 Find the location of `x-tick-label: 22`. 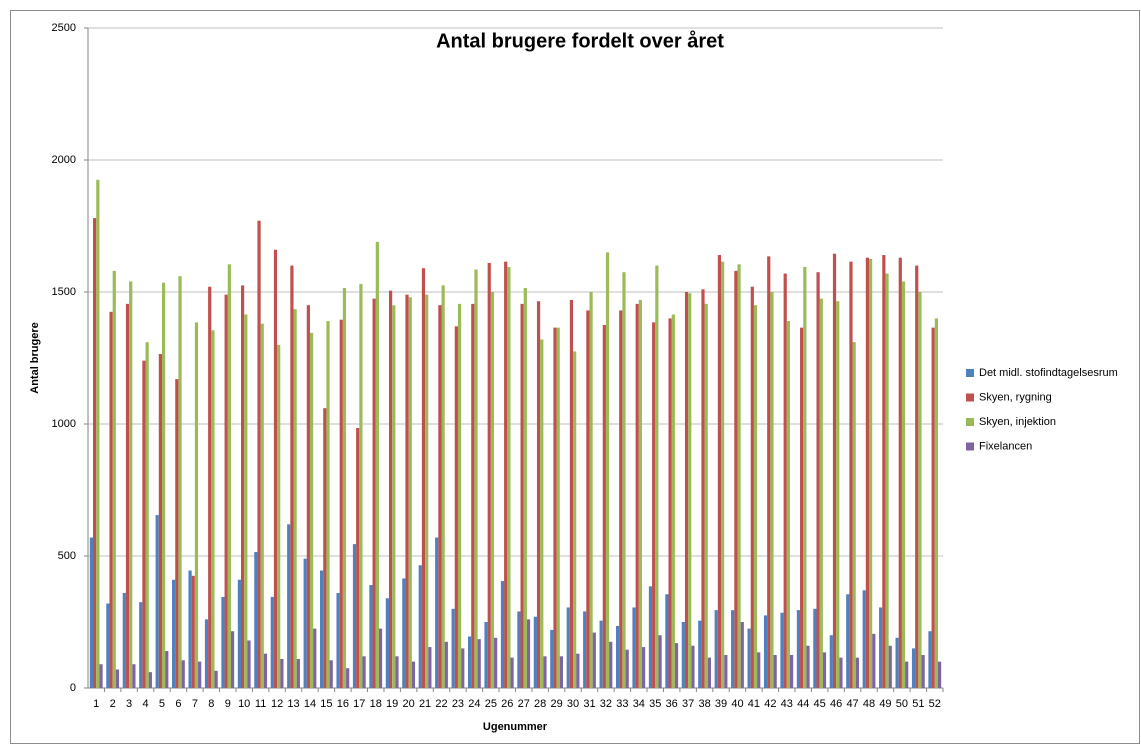

x-tick-label: 22 is located at coordinates (441, 704).